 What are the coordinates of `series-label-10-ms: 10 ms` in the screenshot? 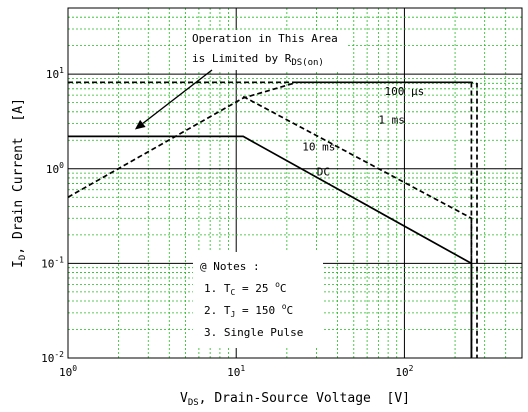 It's located at (318, 147).